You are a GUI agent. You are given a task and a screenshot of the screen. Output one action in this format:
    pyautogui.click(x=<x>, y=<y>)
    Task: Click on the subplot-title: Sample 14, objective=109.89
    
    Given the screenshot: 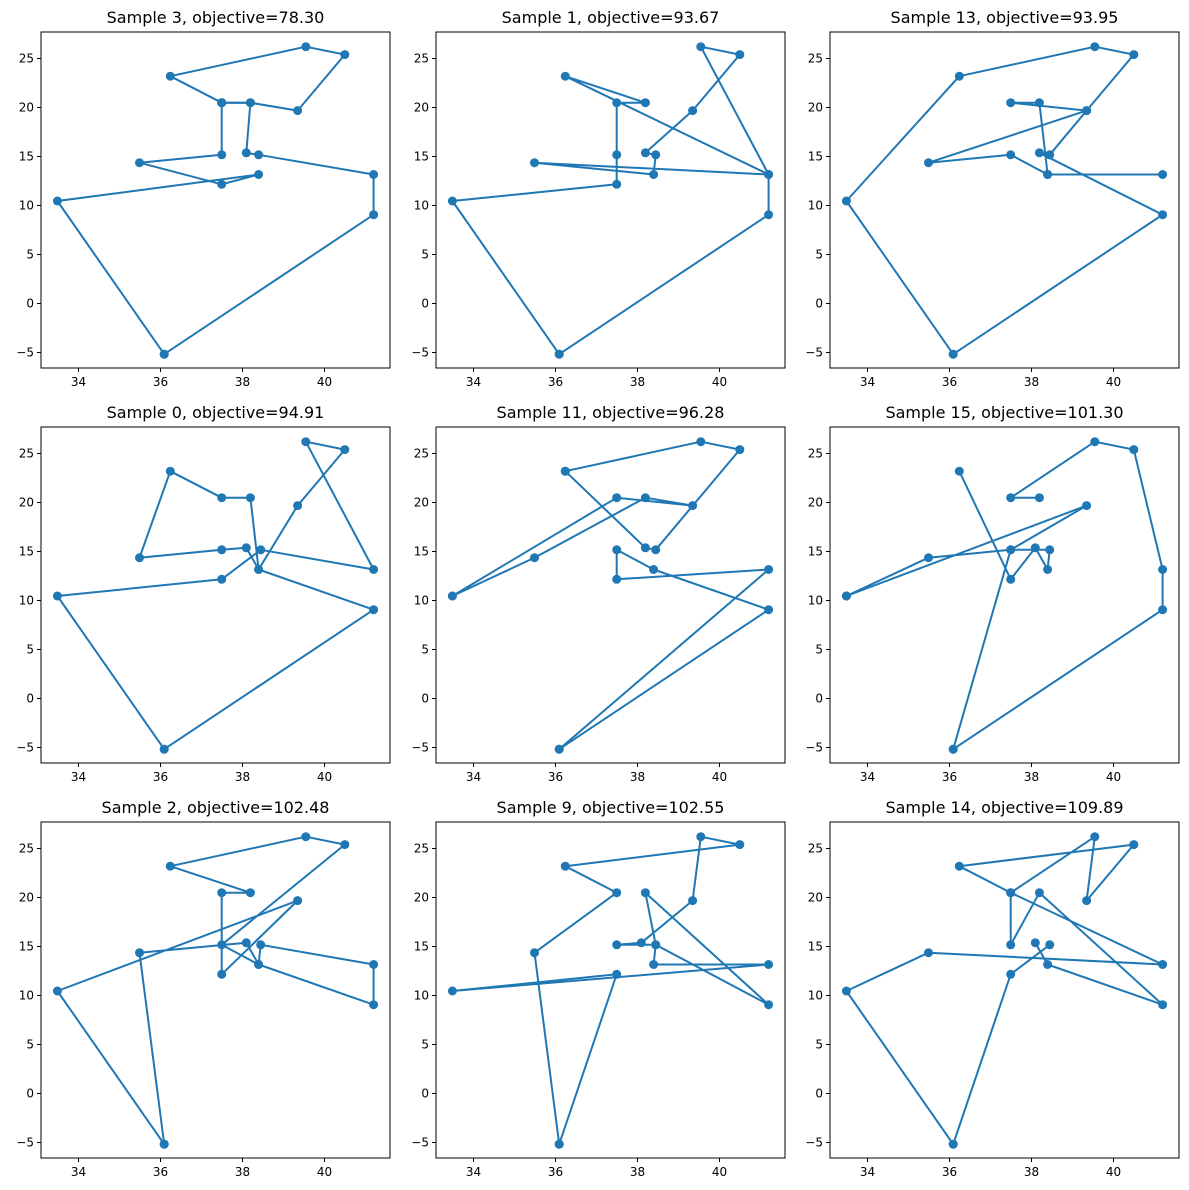 What is the action you would take?
    pyautogui.click(x=1004, y=807)
    